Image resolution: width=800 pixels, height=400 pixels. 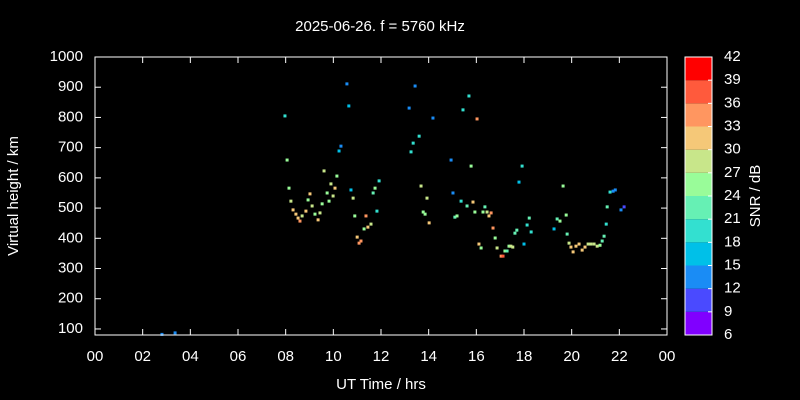 What do you see at coordinates (70, 86) in the screenshot?
I see `y-tick-label: 900` at bounding box center [70, 86].